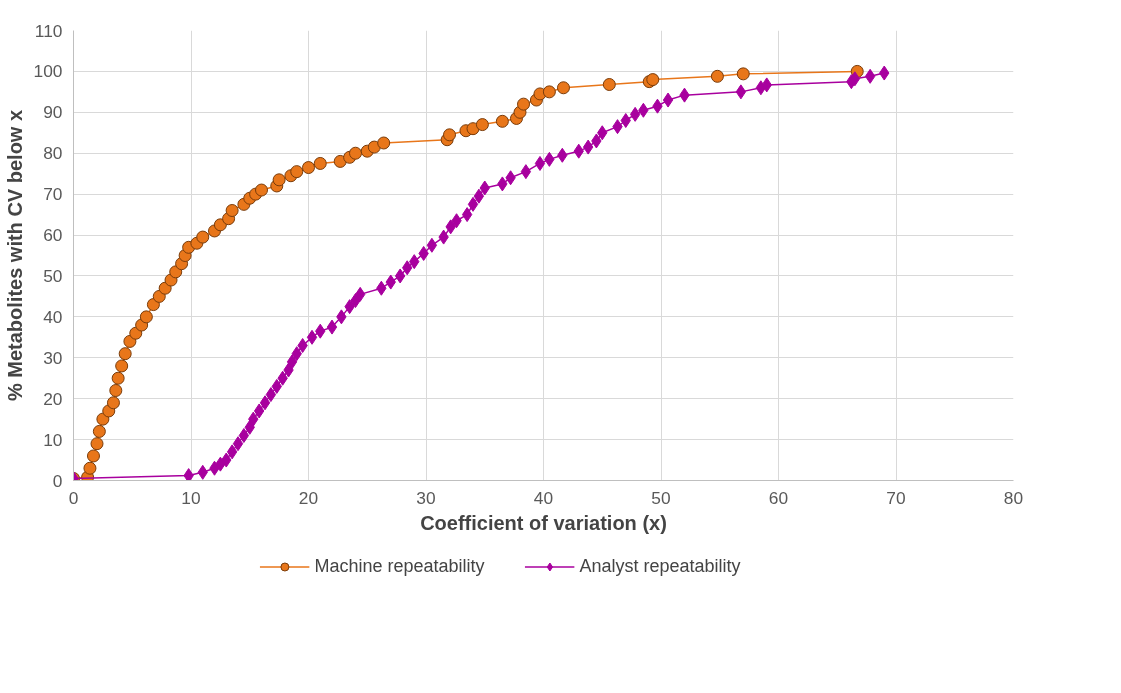  What do you see at coordinates (53, 398) in the screenshot?
I see `y-tick-label: 20` at bounding box center [53, 398].